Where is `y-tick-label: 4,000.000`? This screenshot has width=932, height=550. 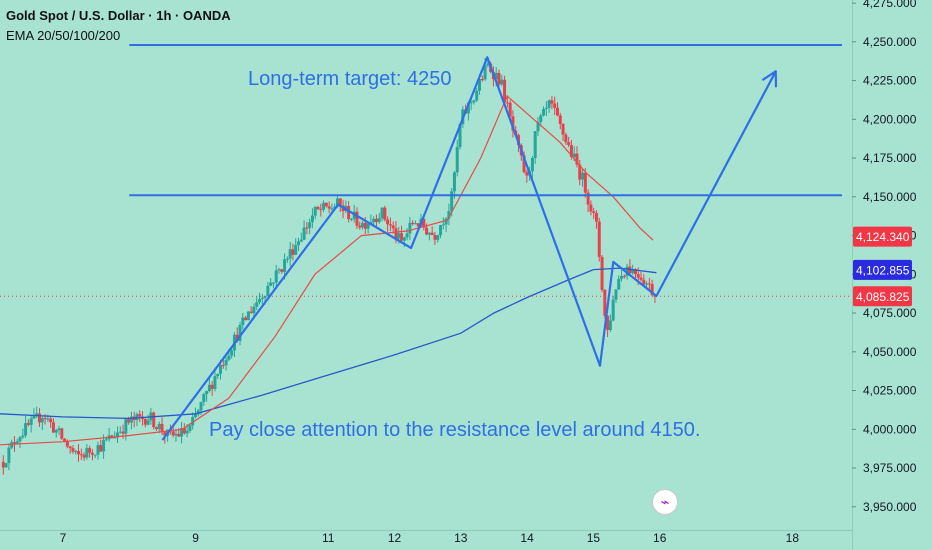
y-tick-label: 4,000.000 is located at coordinates (890, 429).